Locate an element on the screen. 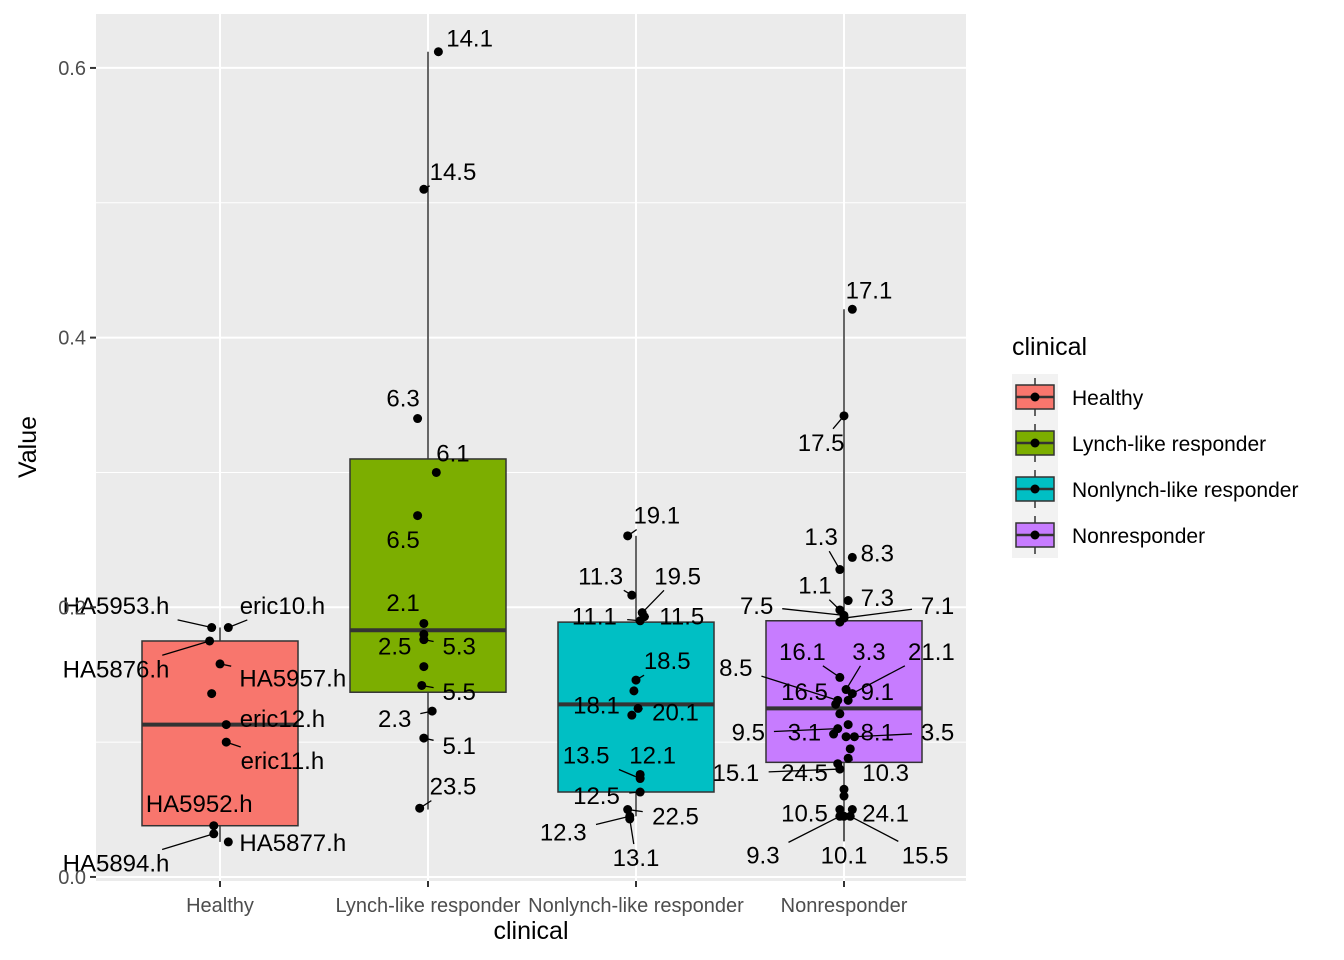 Image resolution: width=1344 pixels, height=960 pixels. point-label: HA5957.h is located at coordinates (292, 679).